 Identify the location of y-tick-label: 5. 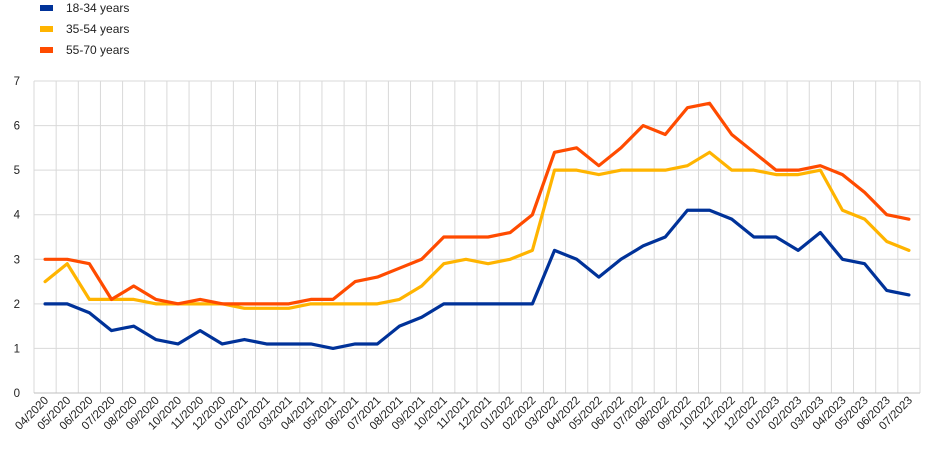
(17, 171).